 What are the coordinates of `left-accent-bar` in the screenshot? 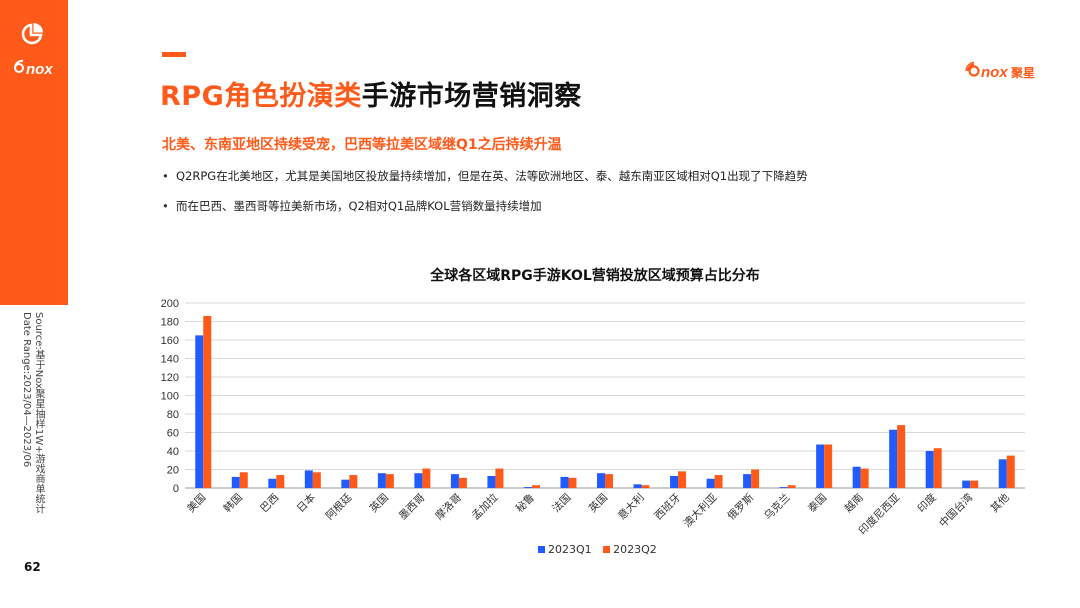 It's located at (34, 152).